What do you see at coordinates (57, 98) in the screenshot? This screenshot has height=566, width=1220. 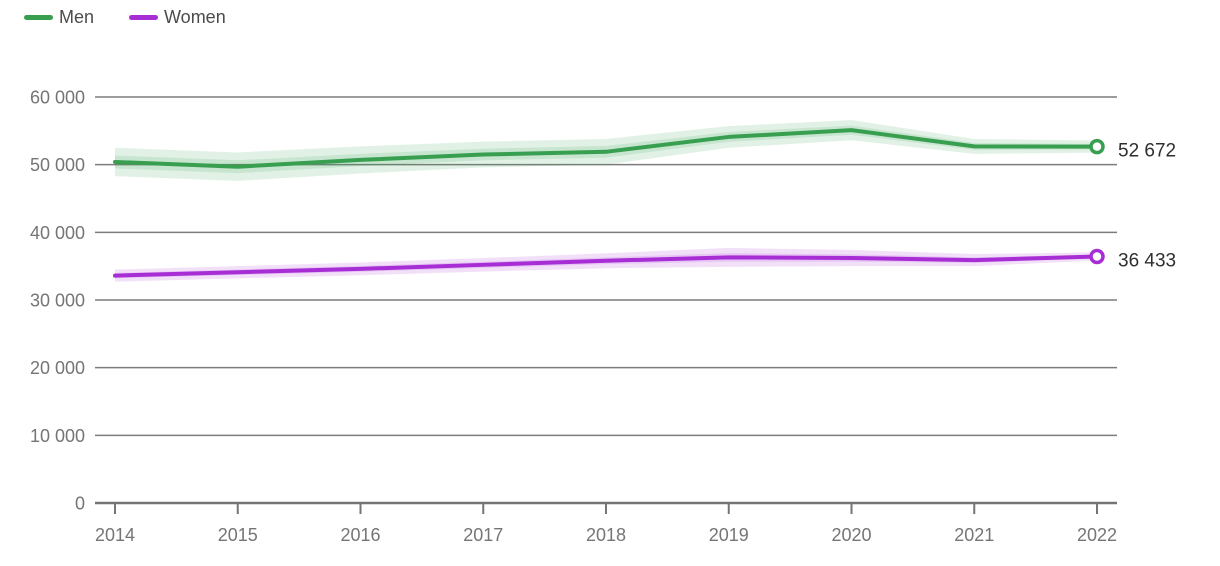 I see `y-tick-label: 60 000` at bounding box center [57, 98].